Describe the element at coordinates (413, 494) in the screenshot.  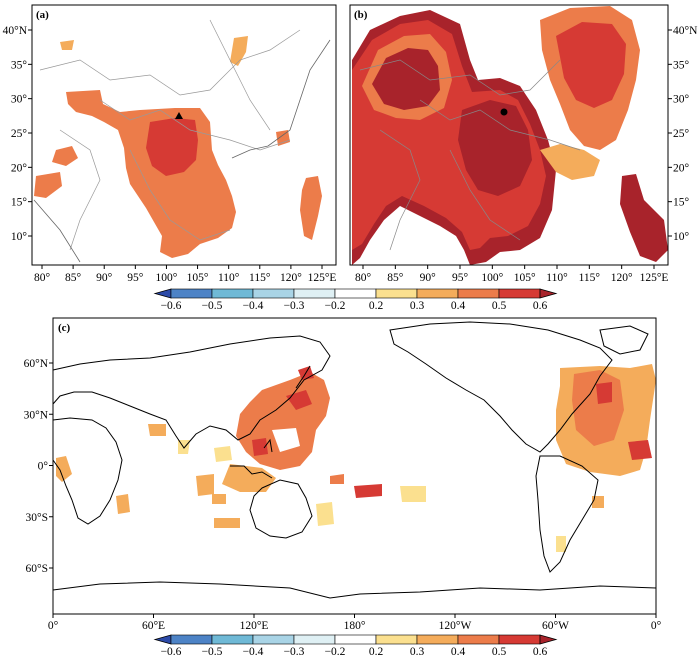
I see `panel-c-patch-sp3` at that location.